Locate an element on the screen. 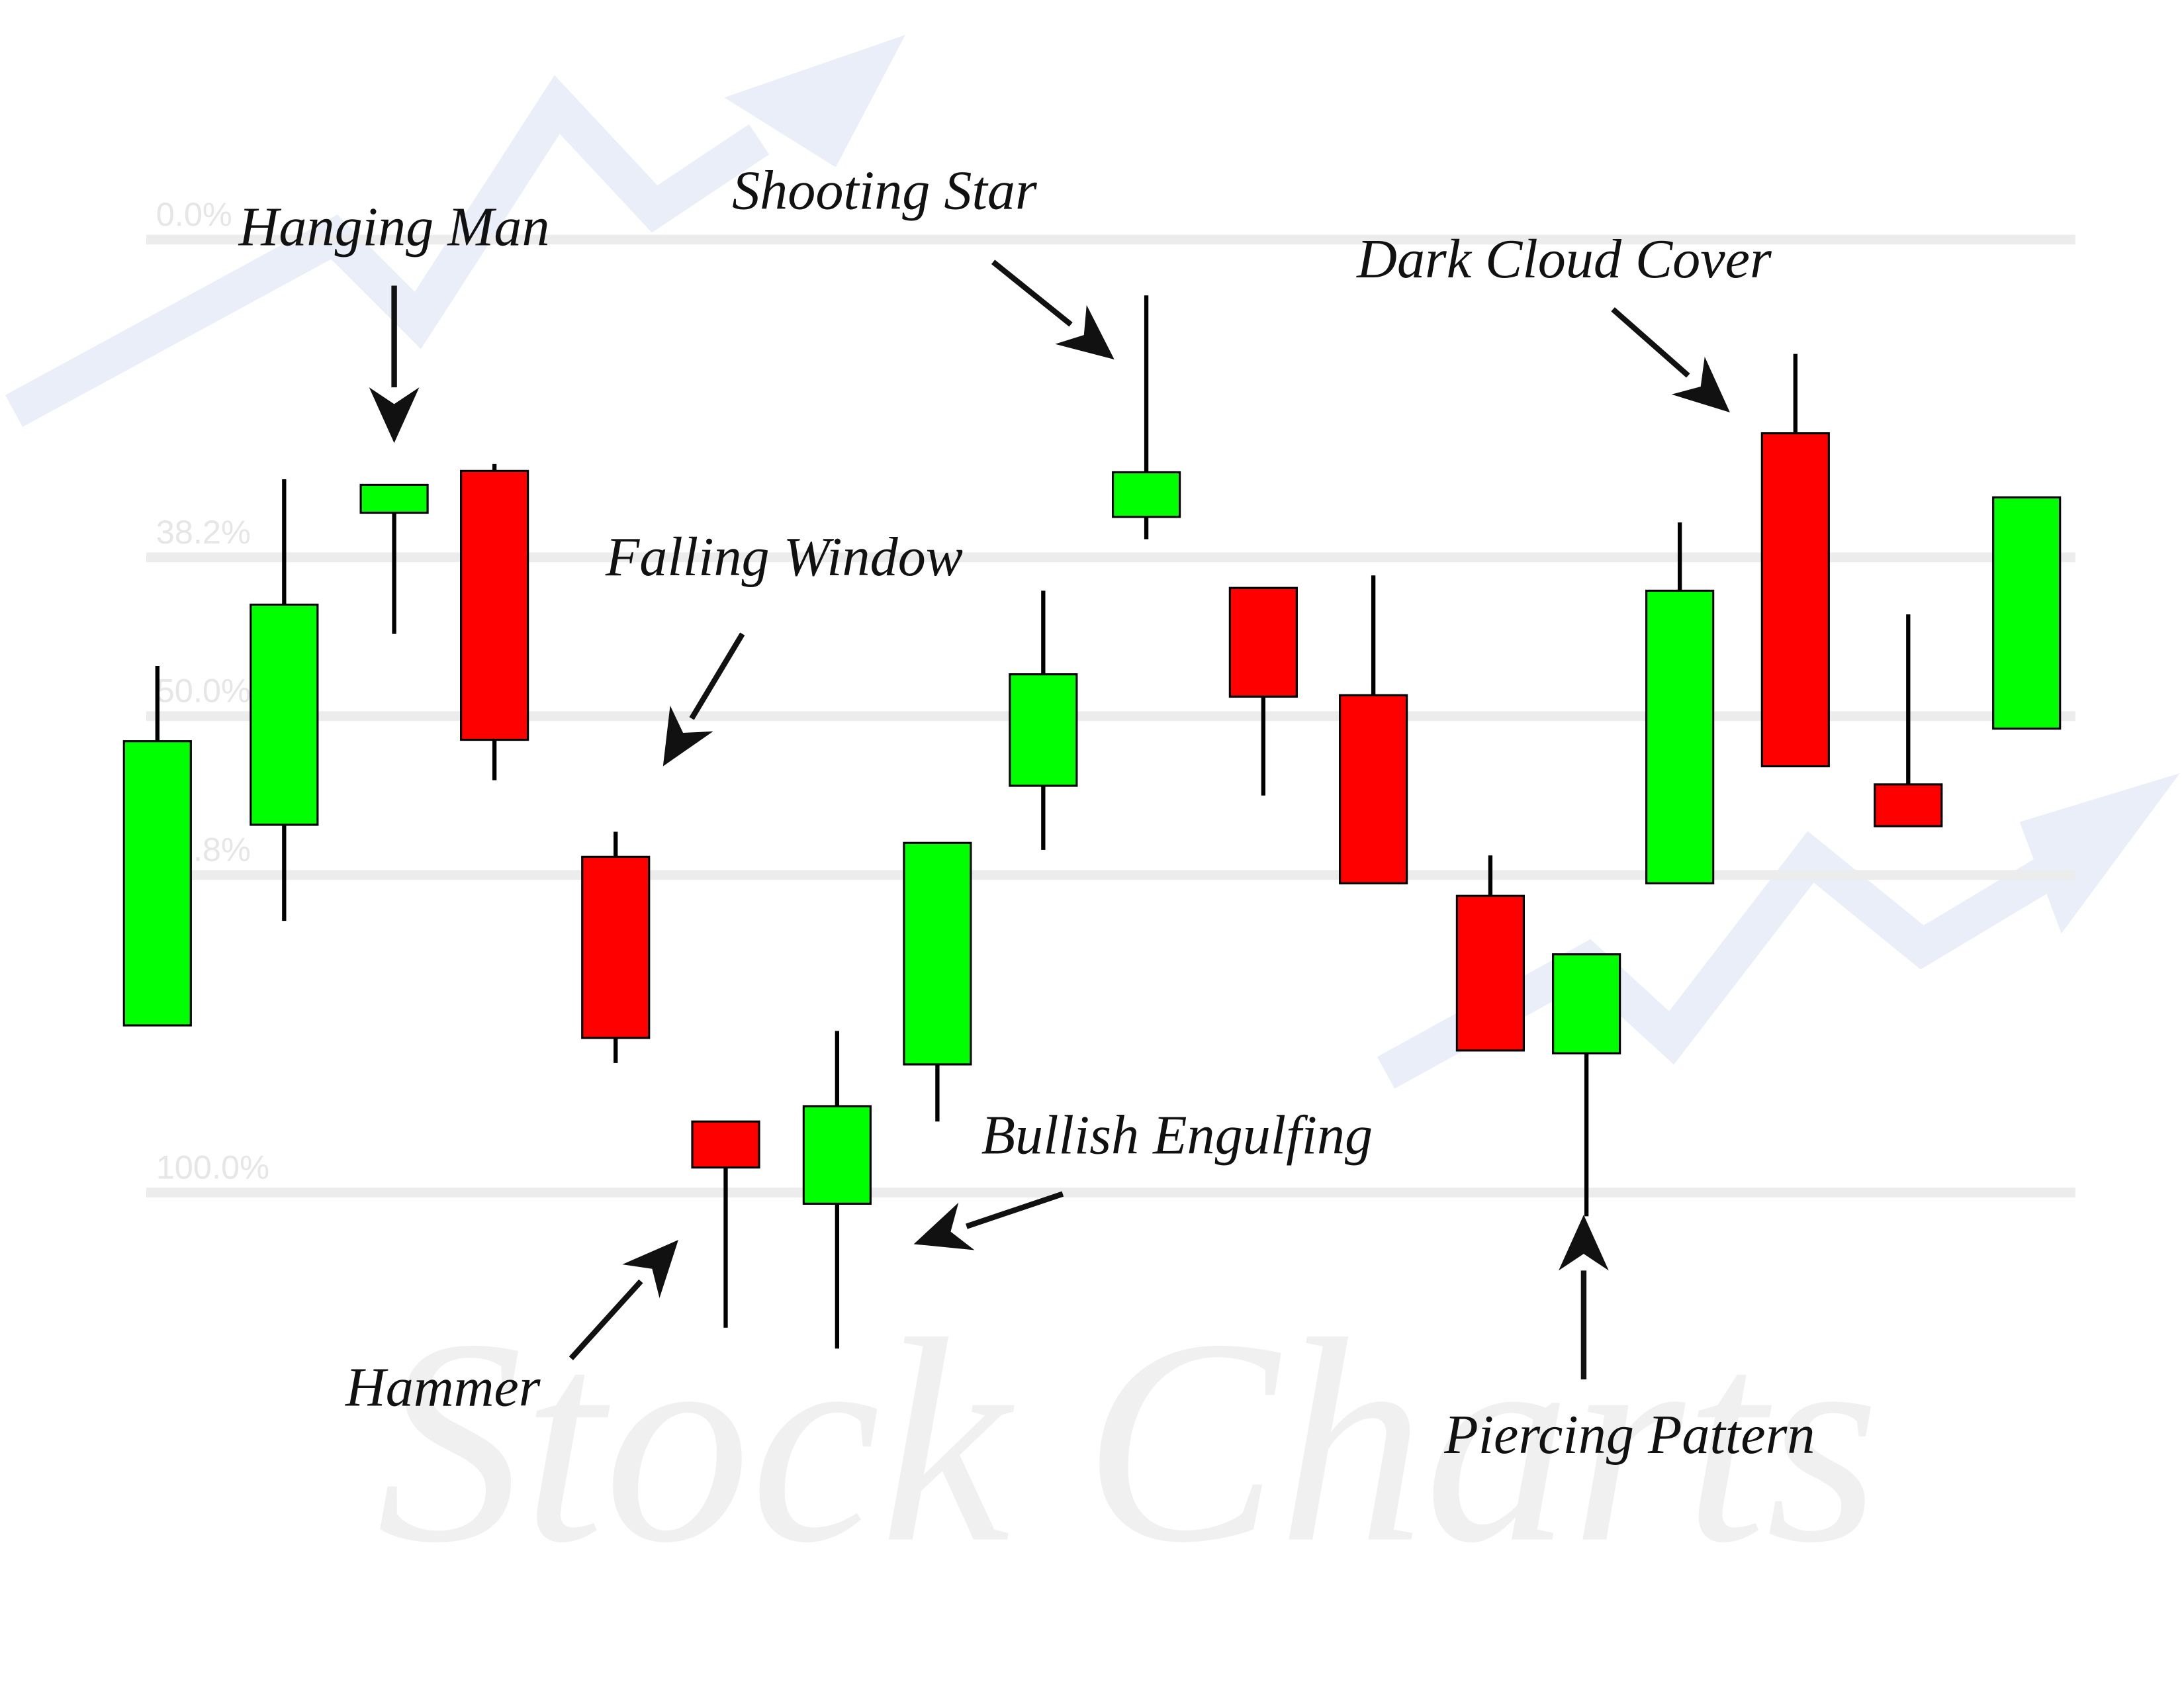 This screenshot has height=1688, width=2184. watermark-arrow is located at coordinates (387, 251).